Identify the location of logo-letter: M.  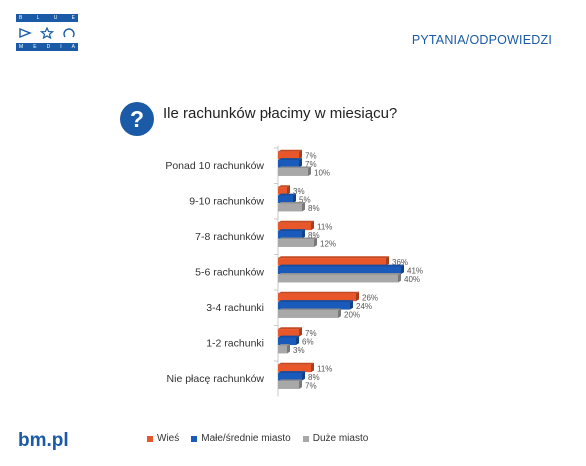
(21, 47).